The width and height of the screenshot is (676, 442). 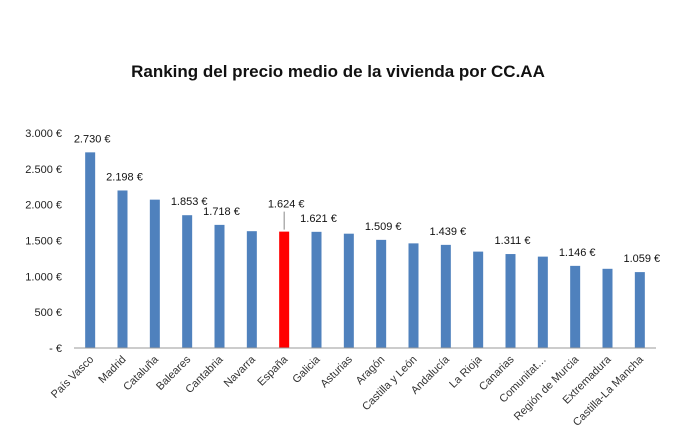 I want to click on y-tick-label: 2.500 €, so click(x=43, y=170).